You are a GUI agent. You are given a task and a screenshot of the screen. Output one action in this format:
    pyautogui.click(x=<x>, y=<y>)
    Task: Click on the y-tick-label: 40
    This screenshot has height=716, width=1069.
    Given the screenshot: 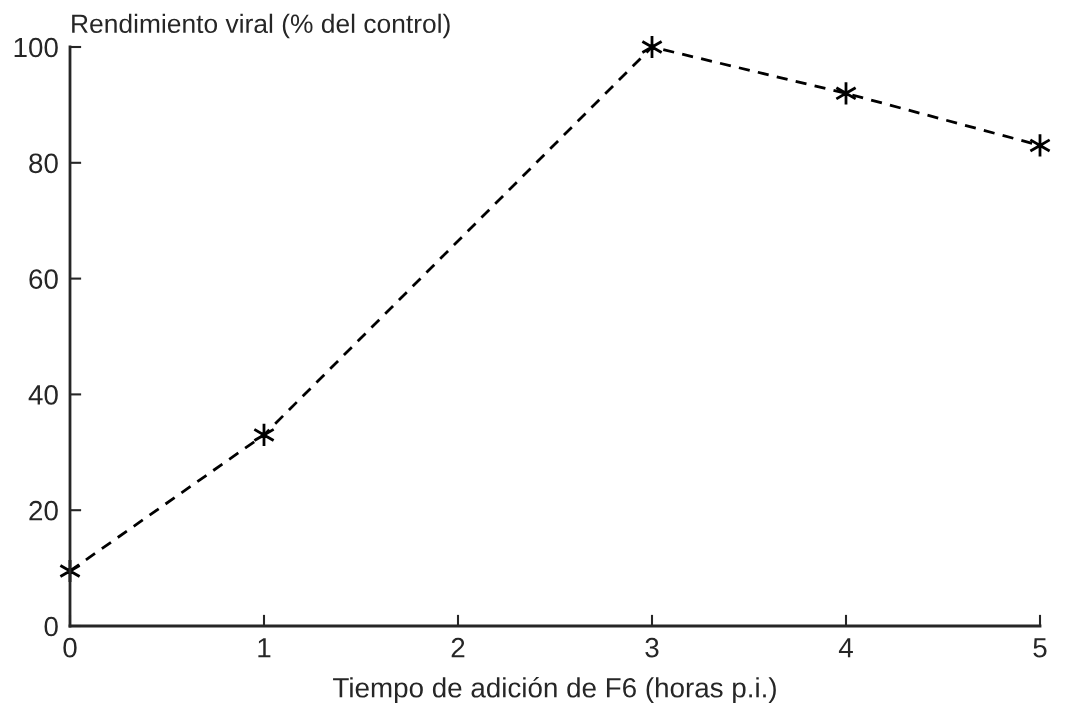 What is the action you would take?
    pyautogui.click(x=43, y=395)
    